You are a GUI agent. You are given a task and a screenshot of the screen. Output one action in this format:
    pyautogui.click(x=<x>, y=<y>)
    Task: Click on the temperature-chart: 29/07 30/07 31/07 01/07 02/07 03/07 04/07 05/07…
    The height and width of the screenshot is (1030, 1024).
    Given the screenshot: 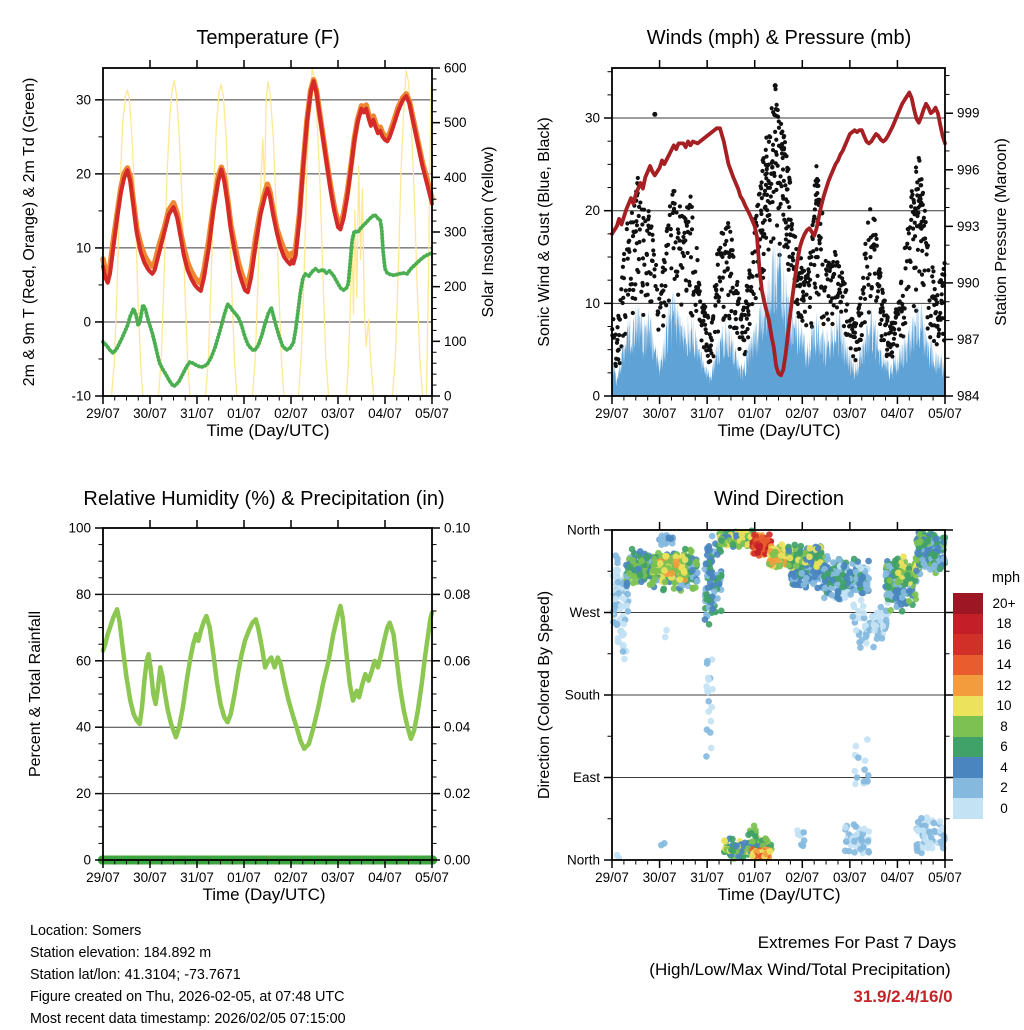 What is the action you would take?
    pyautogui.click(x=269, y=240)
    